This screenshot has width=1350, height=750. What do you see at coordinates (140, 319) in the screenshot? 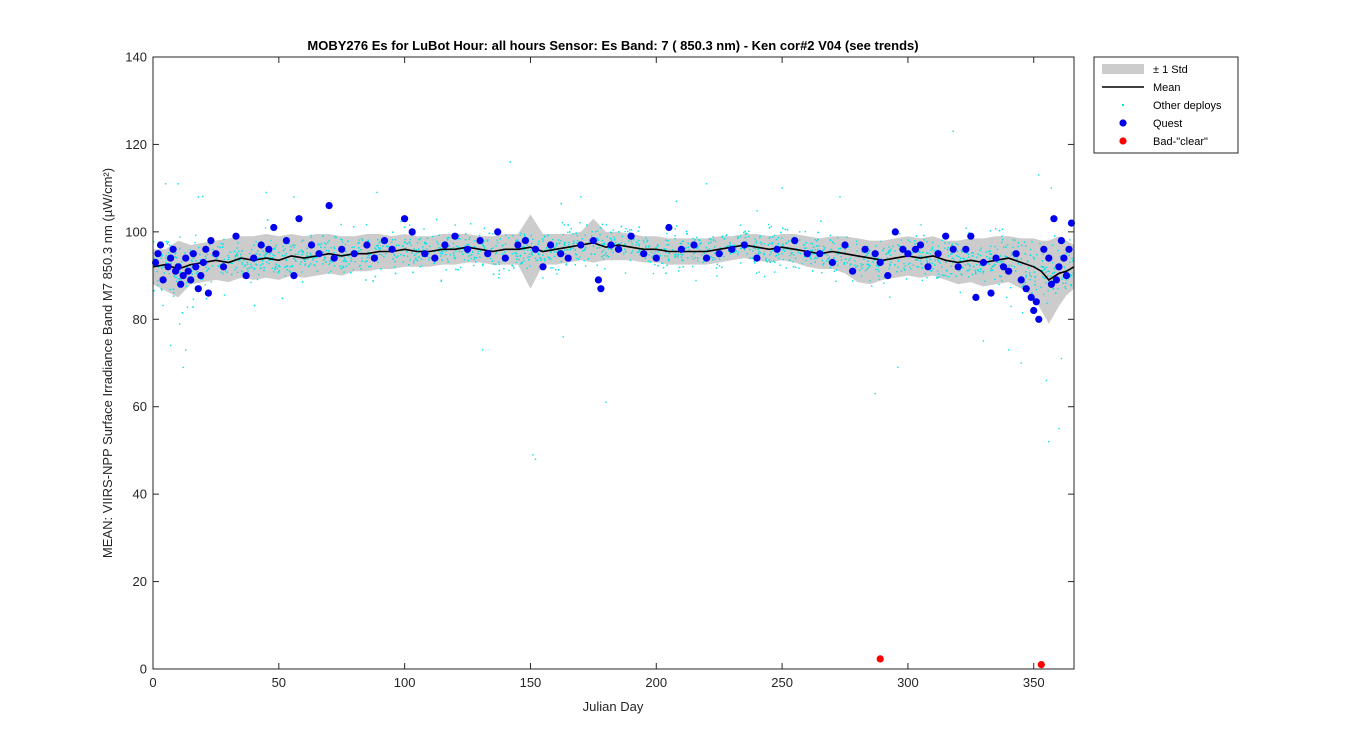
I see `y-tick-label: 80` at bounding box center [140, 319].